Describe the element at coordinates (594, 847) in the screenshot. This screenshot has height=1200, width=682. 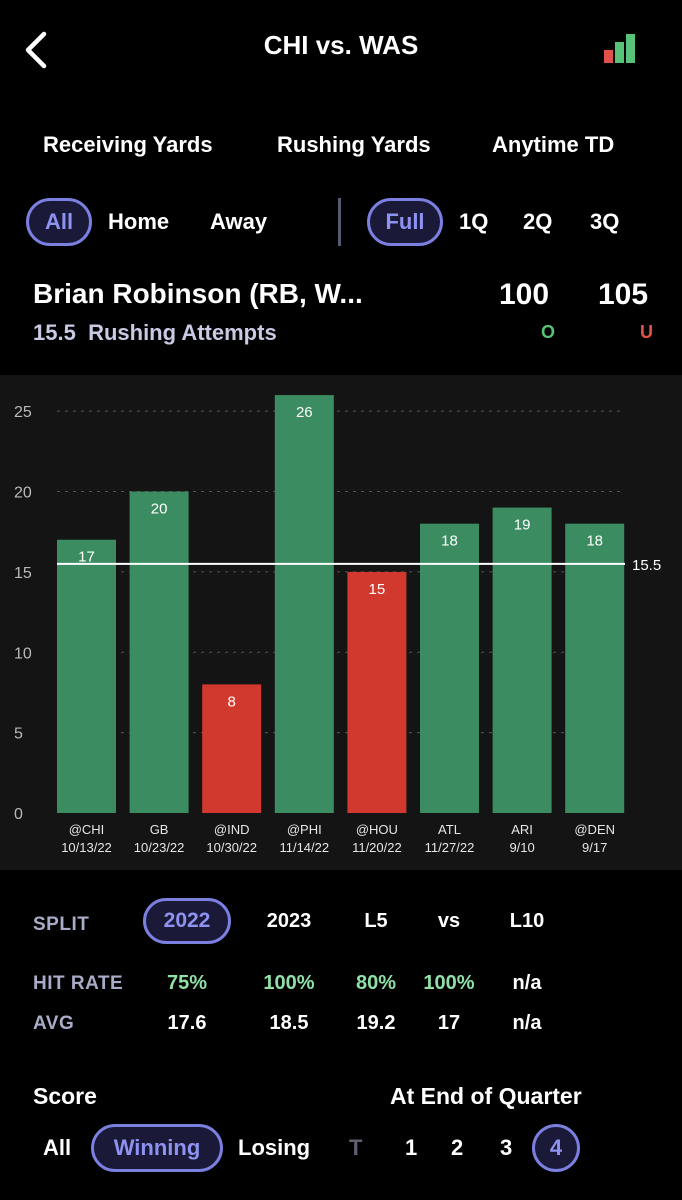
I see `x-tick-date: 9/17` at that location.